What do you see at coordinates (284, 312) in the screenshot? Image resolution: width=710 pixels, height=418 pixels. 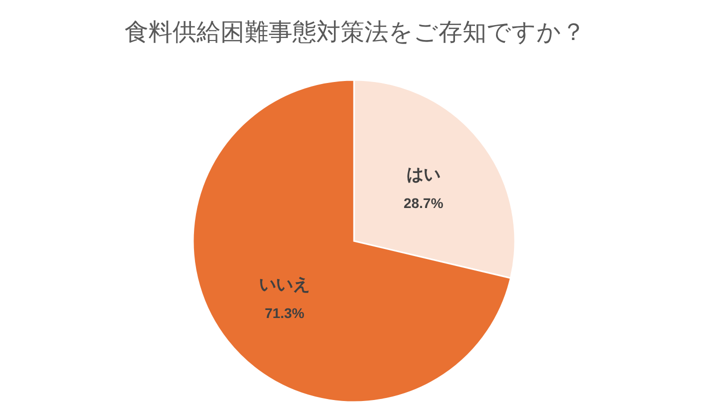 I see `data-label: 71.3%` at bounding box center [284, 312].